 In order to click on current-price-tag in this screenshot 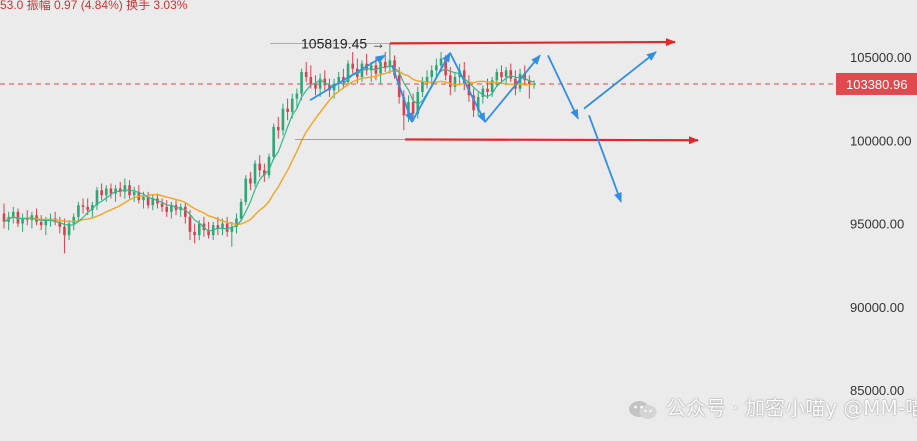, I will do `click(876, 83)`.